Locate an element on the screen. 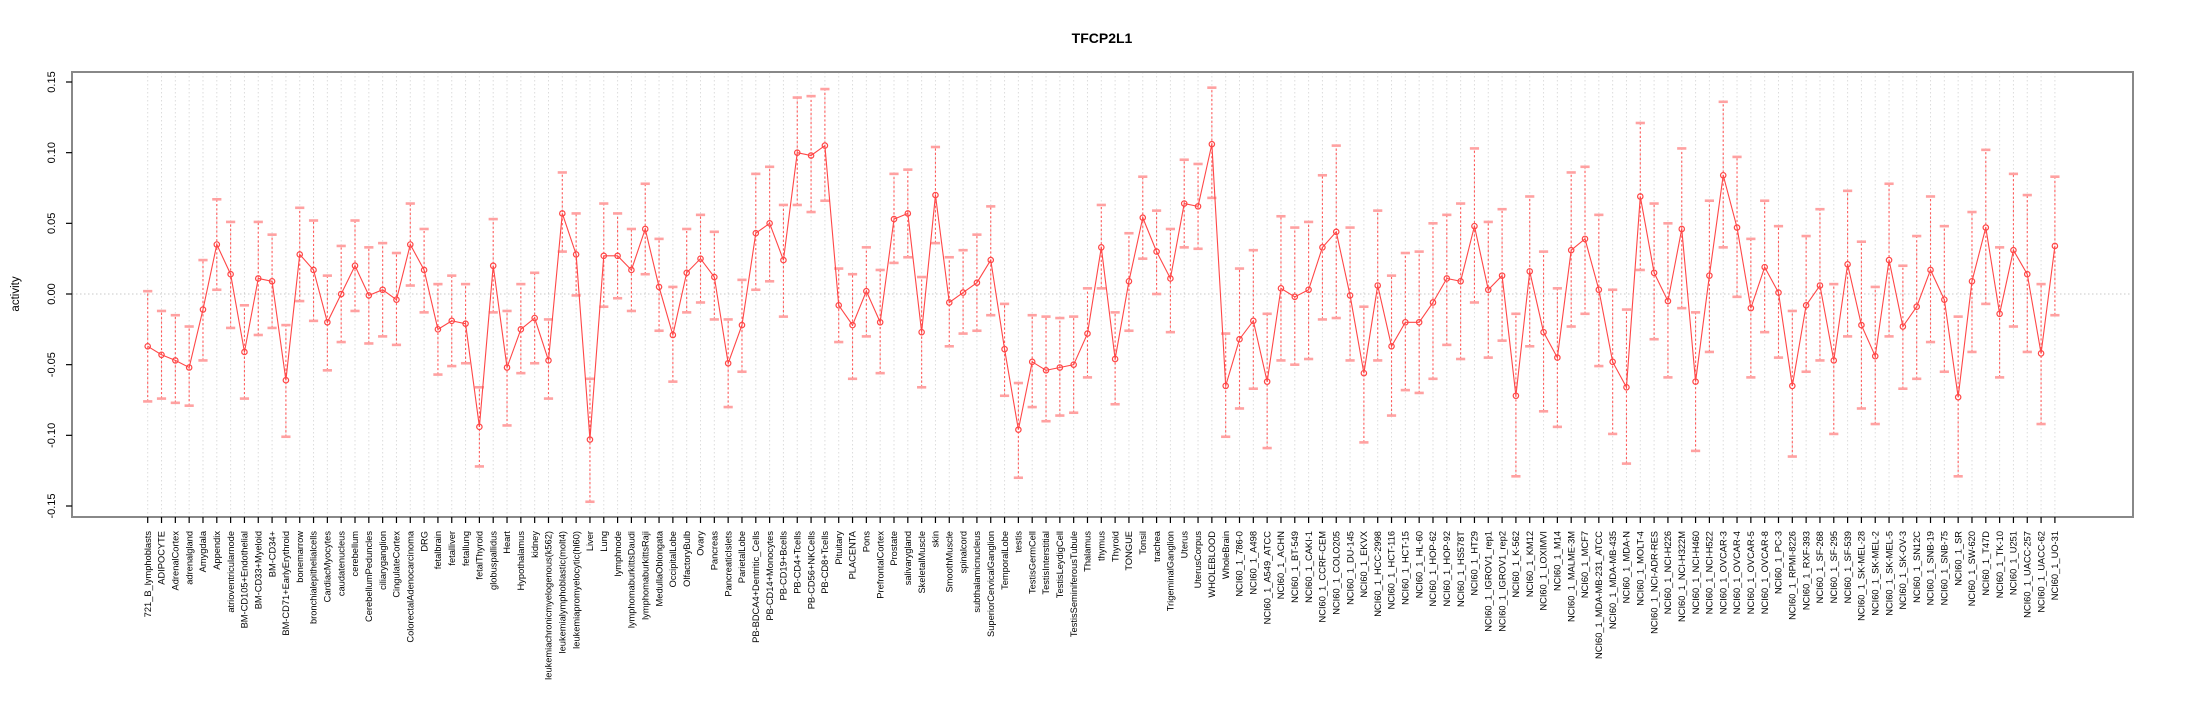  x-tick-label: fetalliver is located at coordinates (452, 548).